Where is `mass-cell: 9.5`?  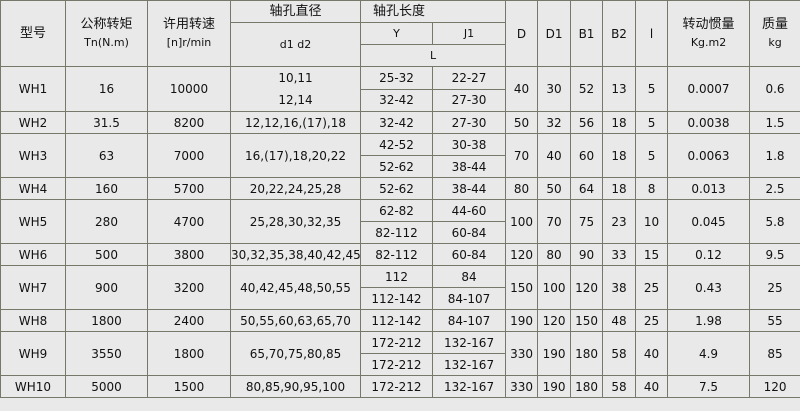 mass-cell: 9.5 is located at coordinates (774, 254).